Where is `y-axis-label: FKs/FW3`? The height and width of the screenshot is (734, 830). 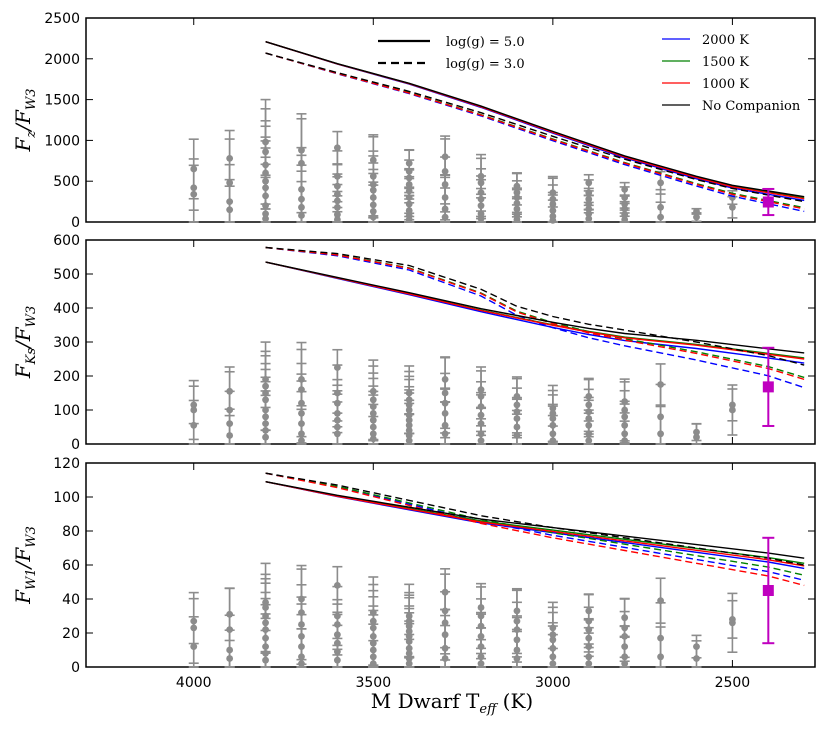
y-axis-label: FKs/FW3 is located at coordinates (25, 343).